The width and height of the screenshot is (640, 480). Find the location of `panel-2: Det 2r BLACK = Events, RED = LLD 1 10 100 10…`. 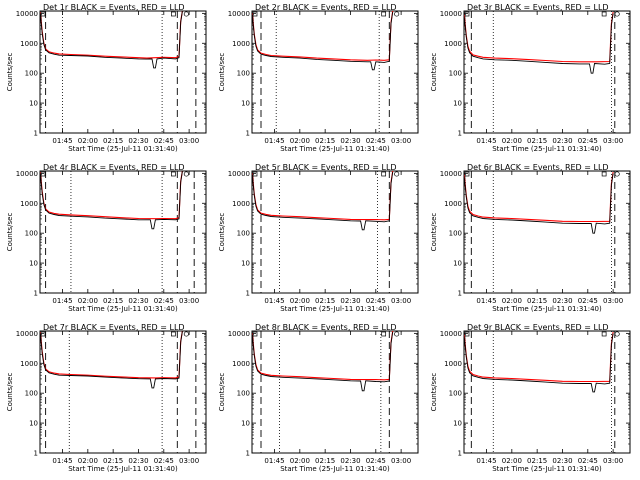

panel-2: Det 2r BLACK = Events, RED = LLD 1 10 100 10… is located at coordinates (318, 78).